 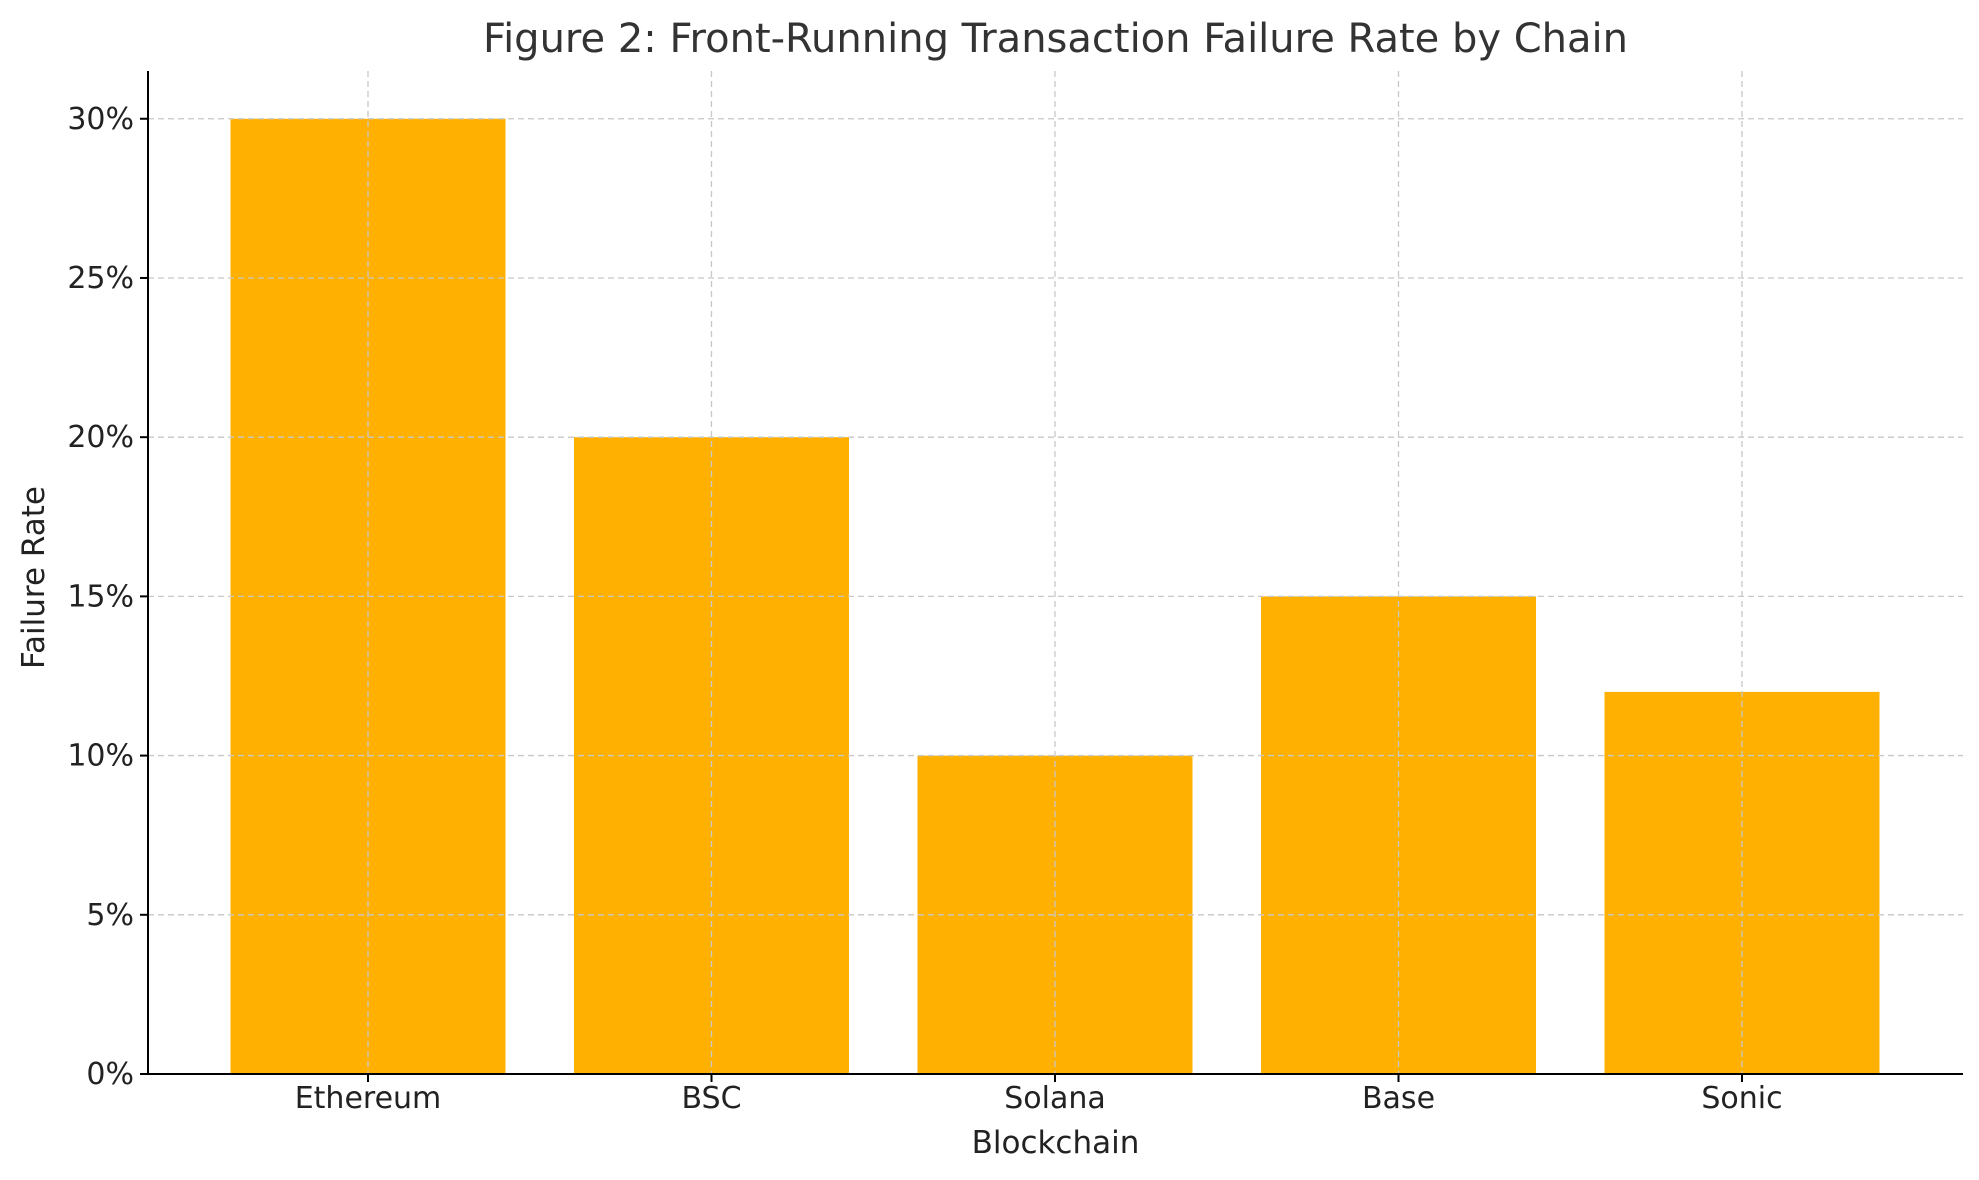 I want to click on y-tick-label: 30%, so click(x=100, y=119).